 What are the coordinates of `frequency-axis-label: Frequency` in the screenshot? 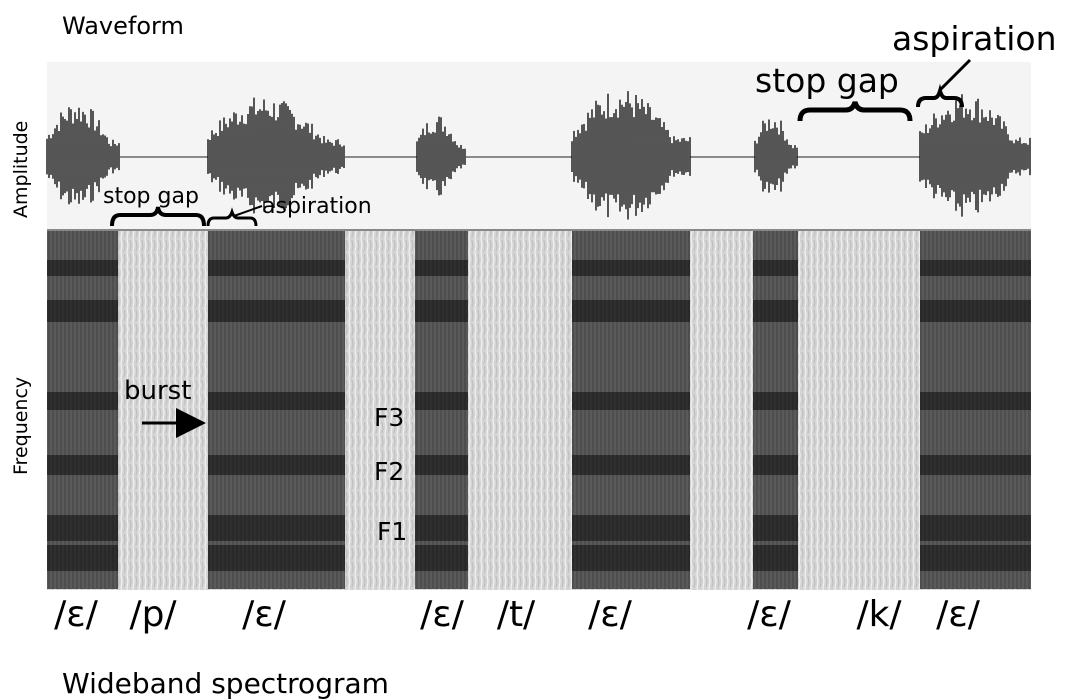 It's located at (21, 425).